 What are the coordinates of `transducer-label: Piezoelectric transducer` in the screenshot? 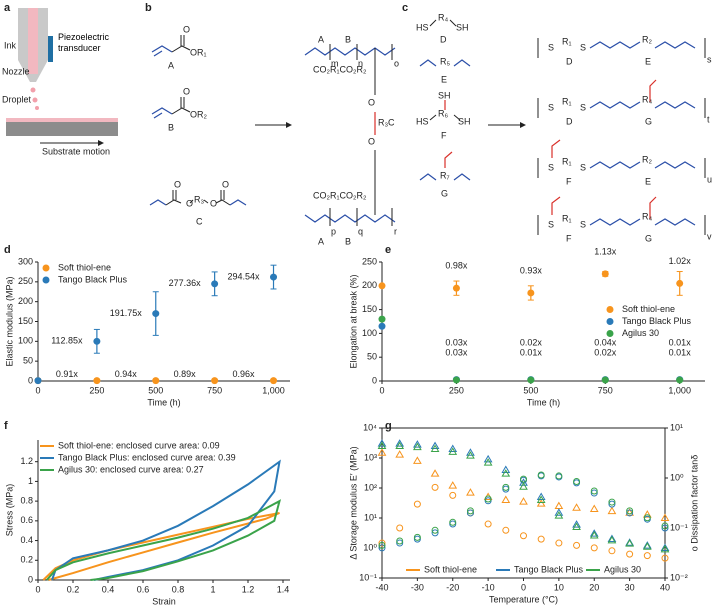 It's located at (84, 42).